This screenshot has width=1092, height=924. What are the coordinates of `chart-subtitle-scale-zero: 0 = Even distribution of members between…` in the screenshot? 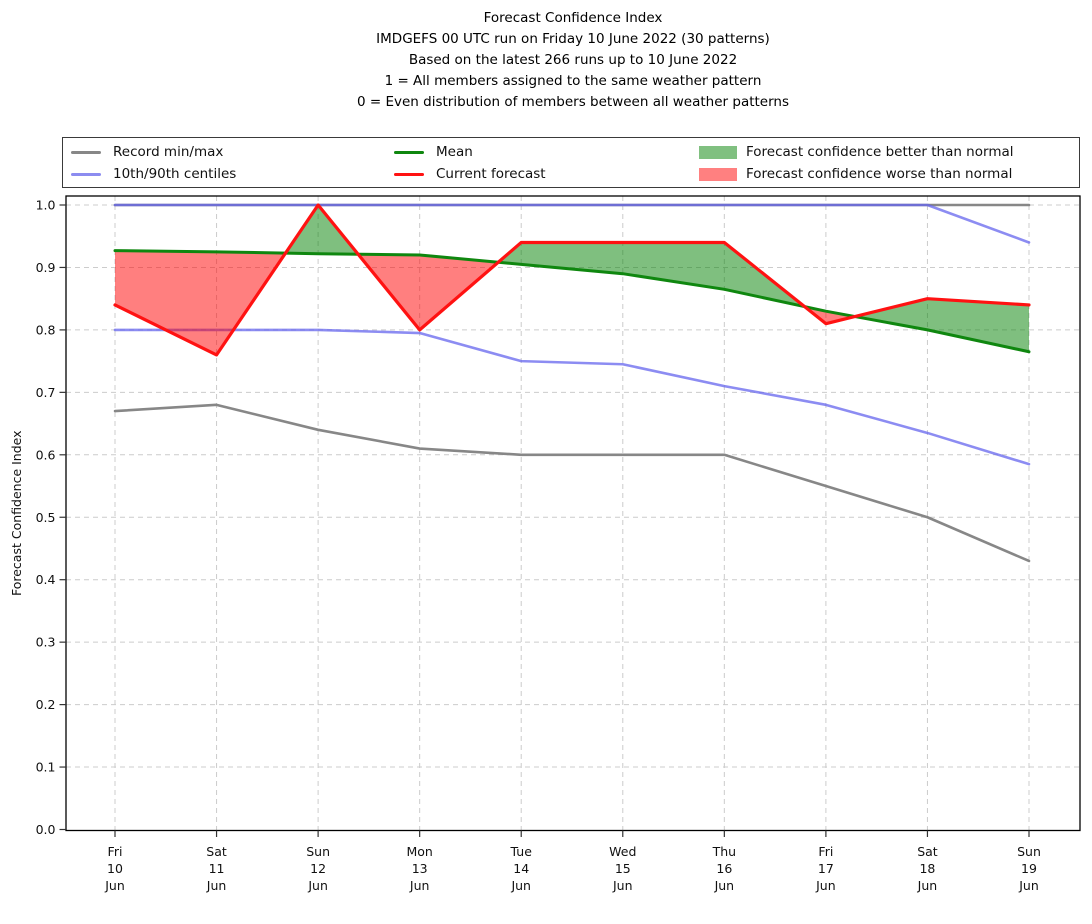 It's located at (573, 102).